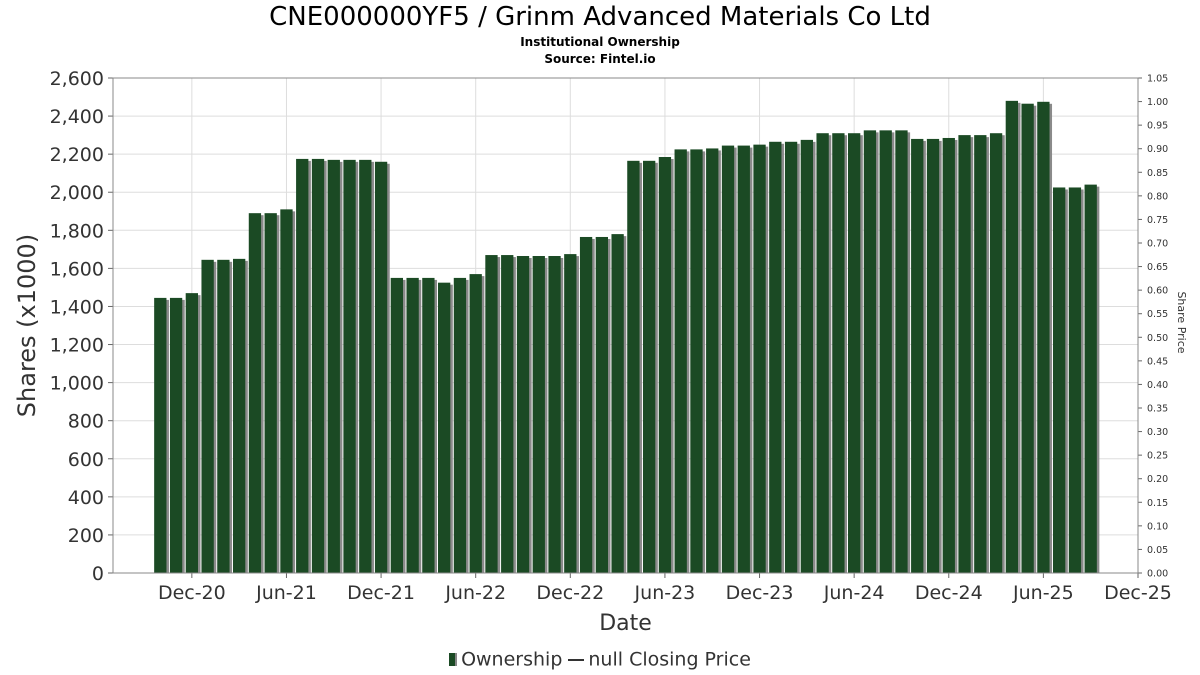 The width and height of the screenshot is (1200, 675). What do you see at coordinates (1157, 220) in the screenshot?
I see `y2-tick-label: 0.75` at bounding box center [1157, 220].